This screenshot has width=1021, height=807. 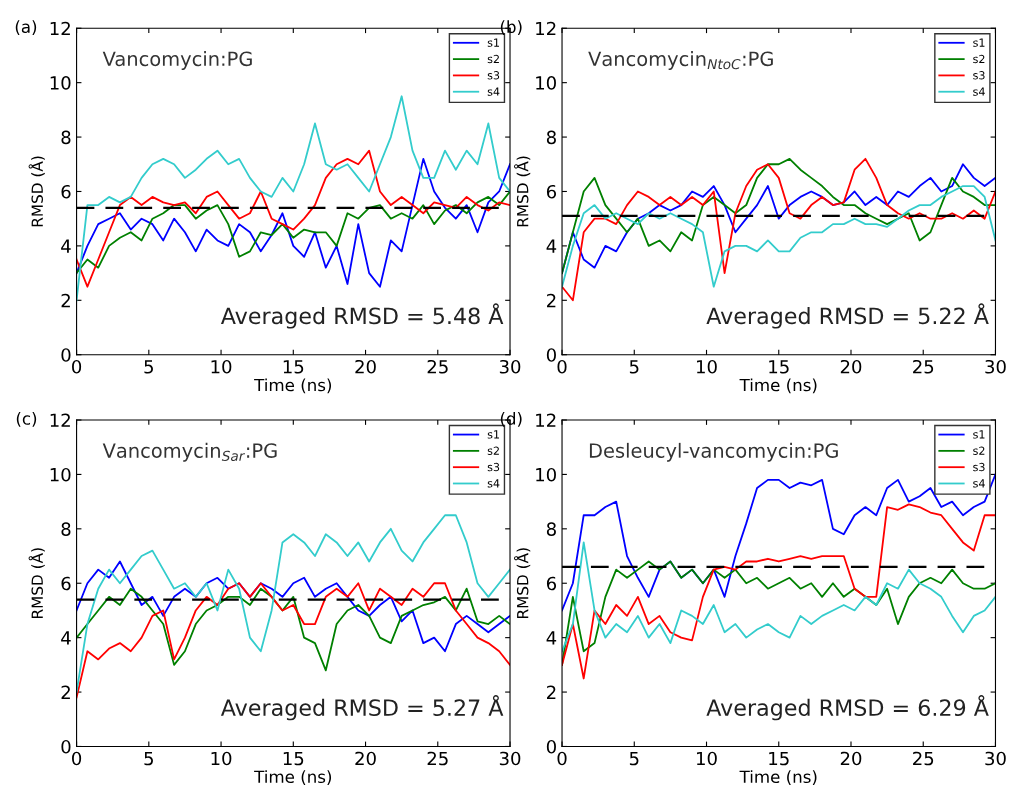 What do you see at coordinates (847, 708) in the screenshot?
I see `annotation: Averaged RMSD = 6.29 Å` at bounding box center [847, 708].